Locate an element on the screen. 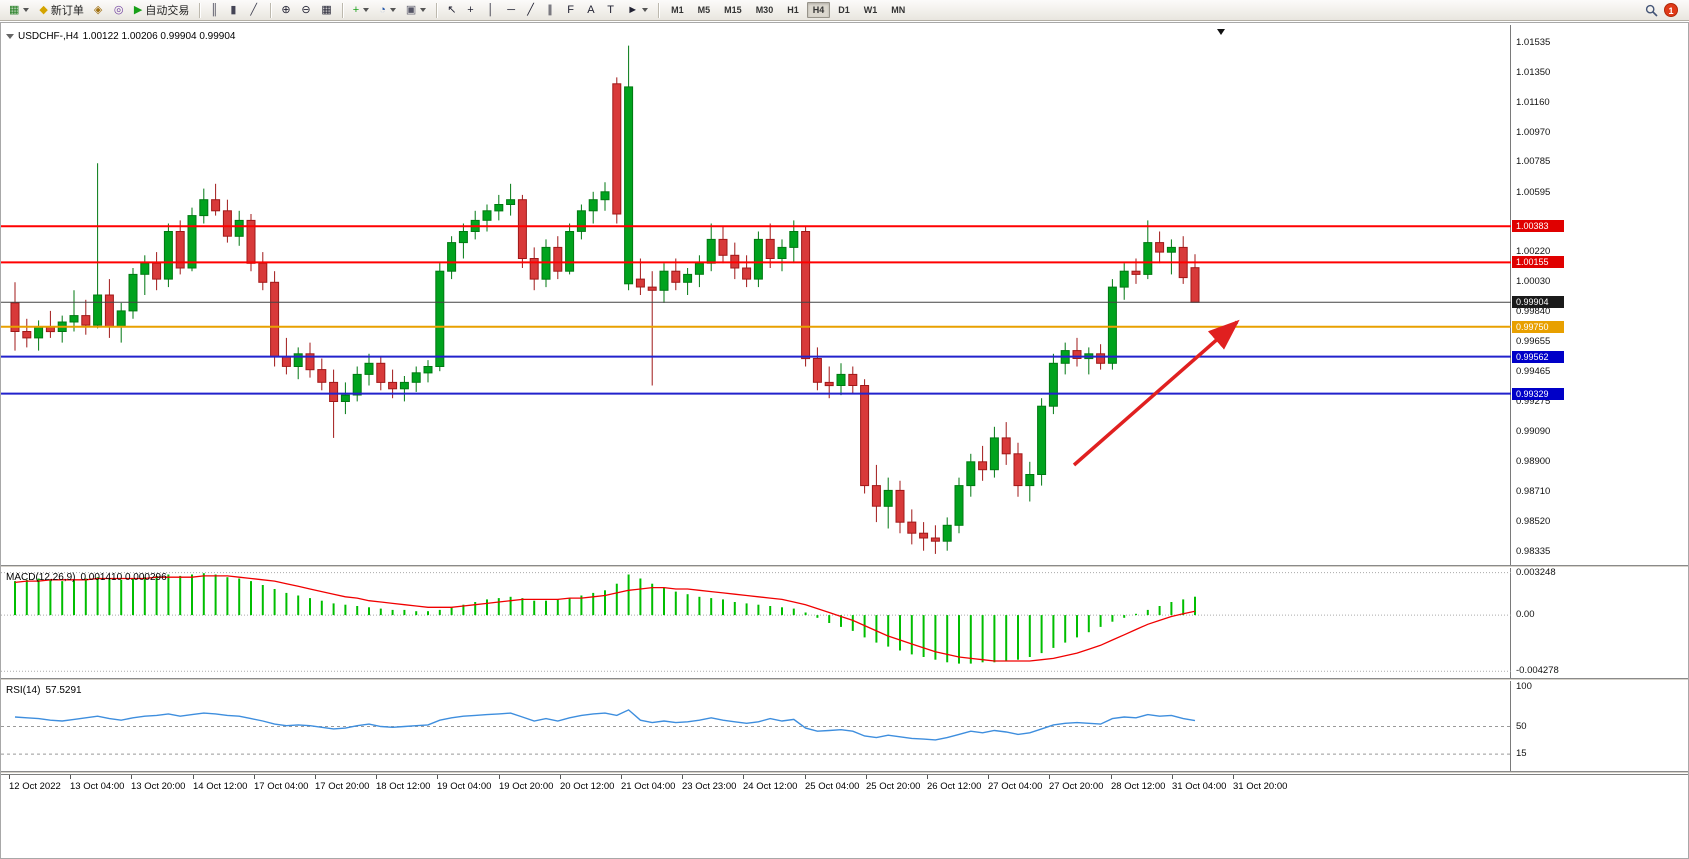 This screenshot has width=1689, height=859. macd-scale-label: -0.004278 is located at coordinates (1537, 670).